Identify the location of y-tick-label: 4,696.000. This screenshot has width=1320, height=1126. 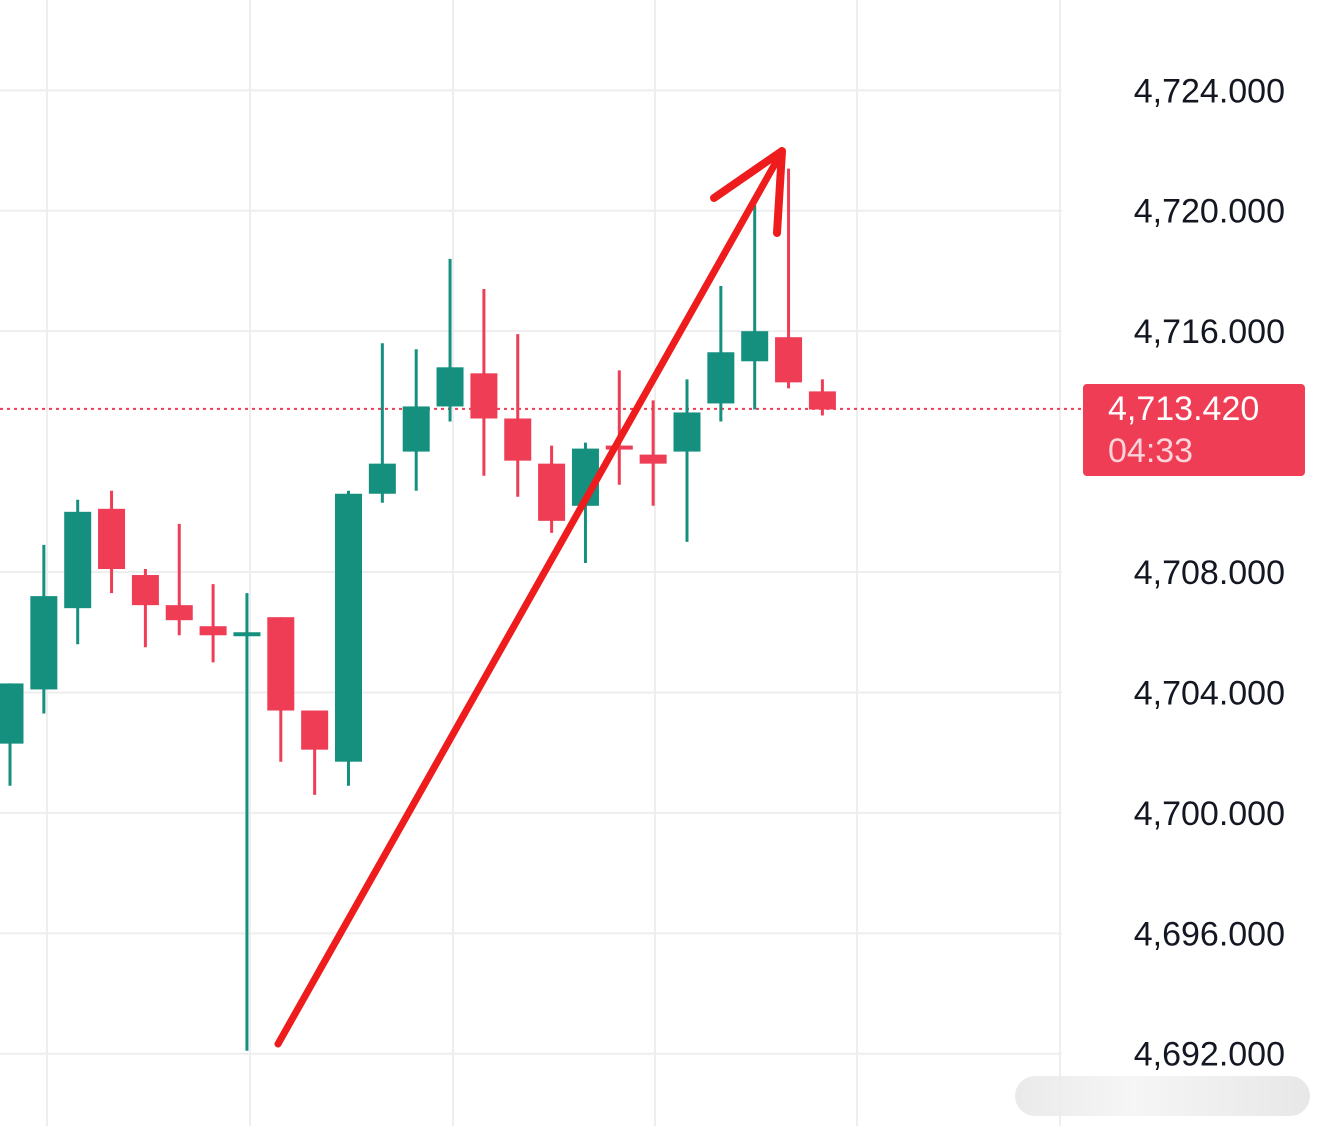
(1209, 934).